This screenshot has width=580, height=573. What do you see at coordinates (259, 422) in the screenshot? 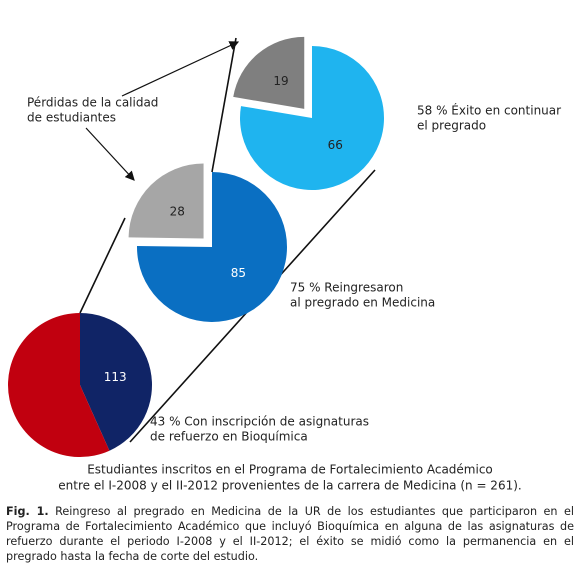
I see `annotation: 43 % Con inscripción de asignaturas` at bounding box center [259, 422].